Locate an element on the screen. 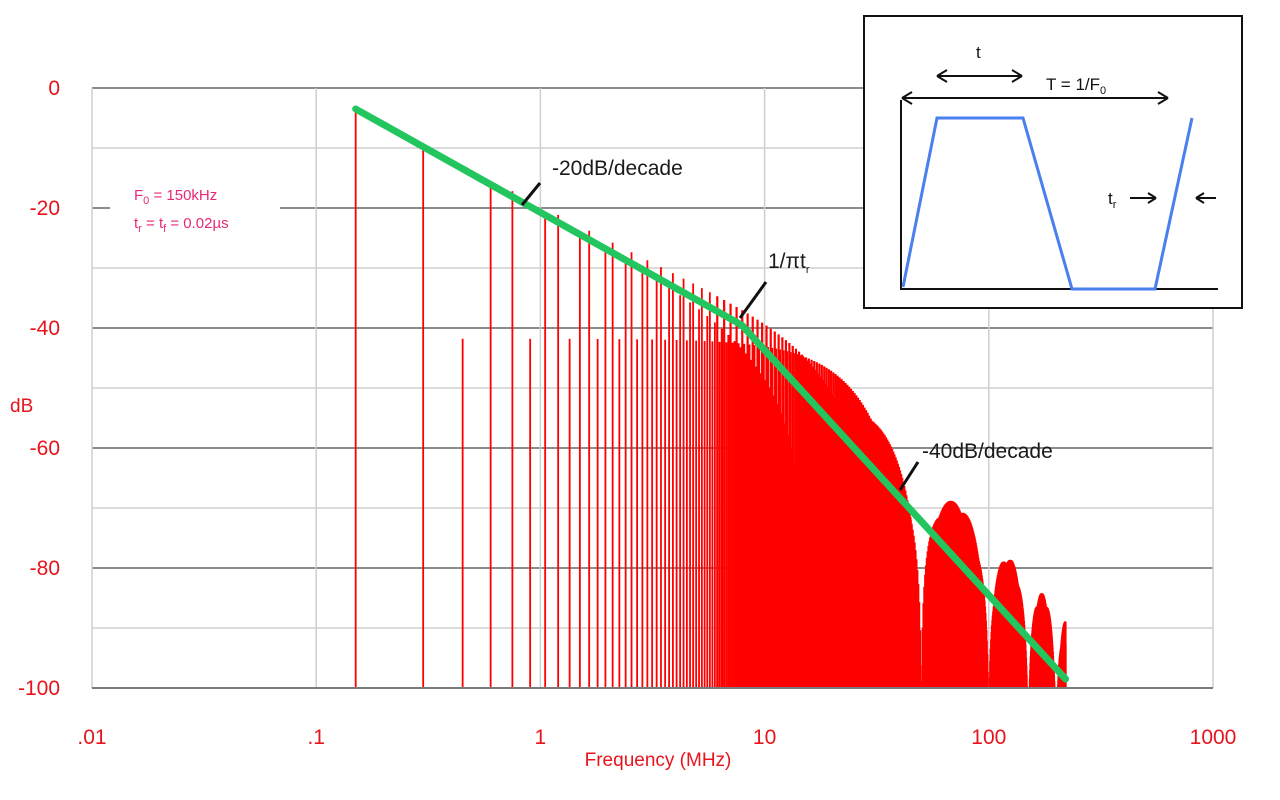 This screenshot has height=800, width=1280. y-tick-label: -100 is located at coordinates (39, 688).